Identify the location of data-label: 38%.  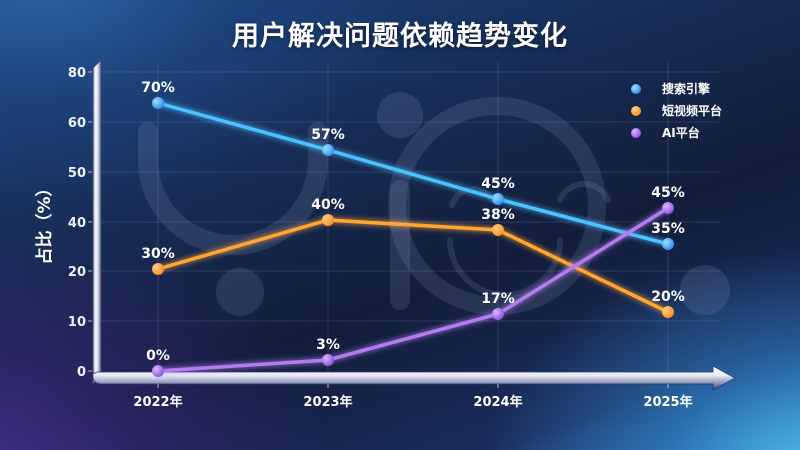
(498, 215).